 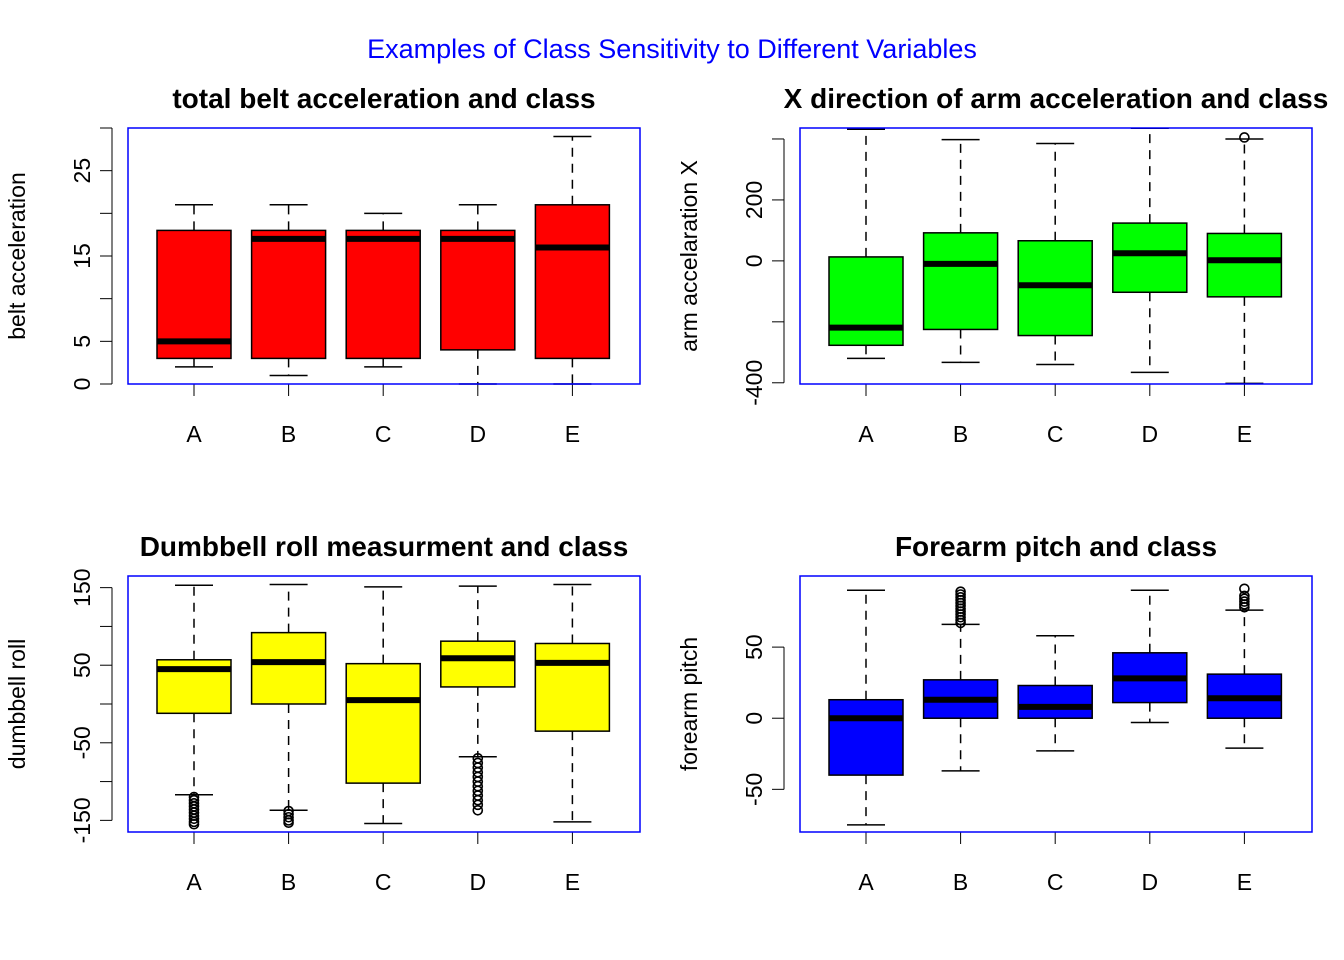 I want to click on y-tick-label: -400, so click(x=754, y=383).